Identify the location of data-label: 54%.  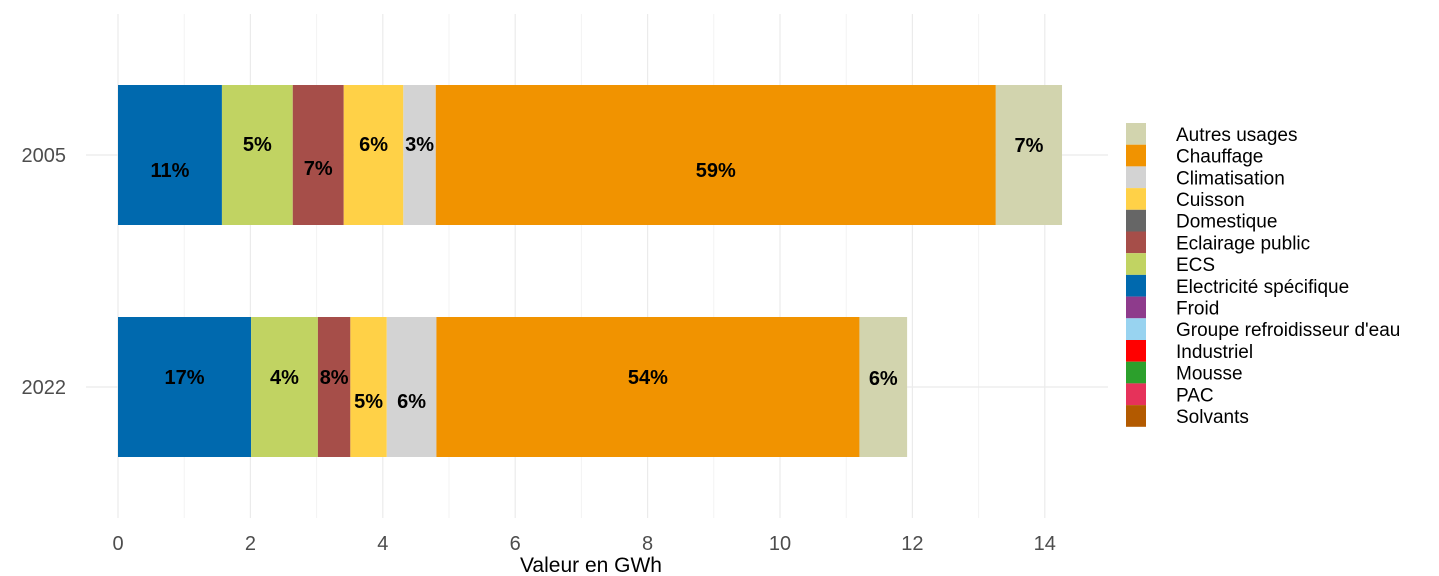
(648, 378).